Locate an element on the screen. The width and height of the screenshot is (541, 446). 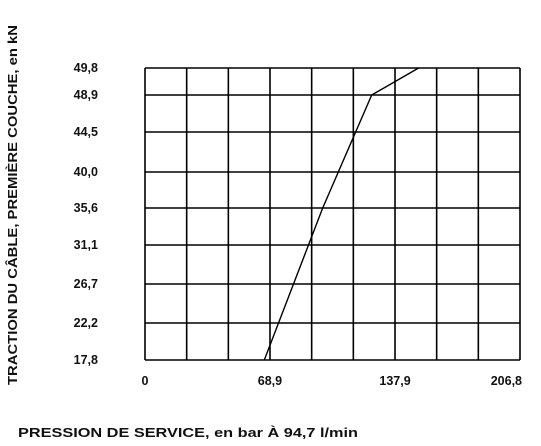
y-tick-label-2: 26,7 is located at coordinates (86, 284).